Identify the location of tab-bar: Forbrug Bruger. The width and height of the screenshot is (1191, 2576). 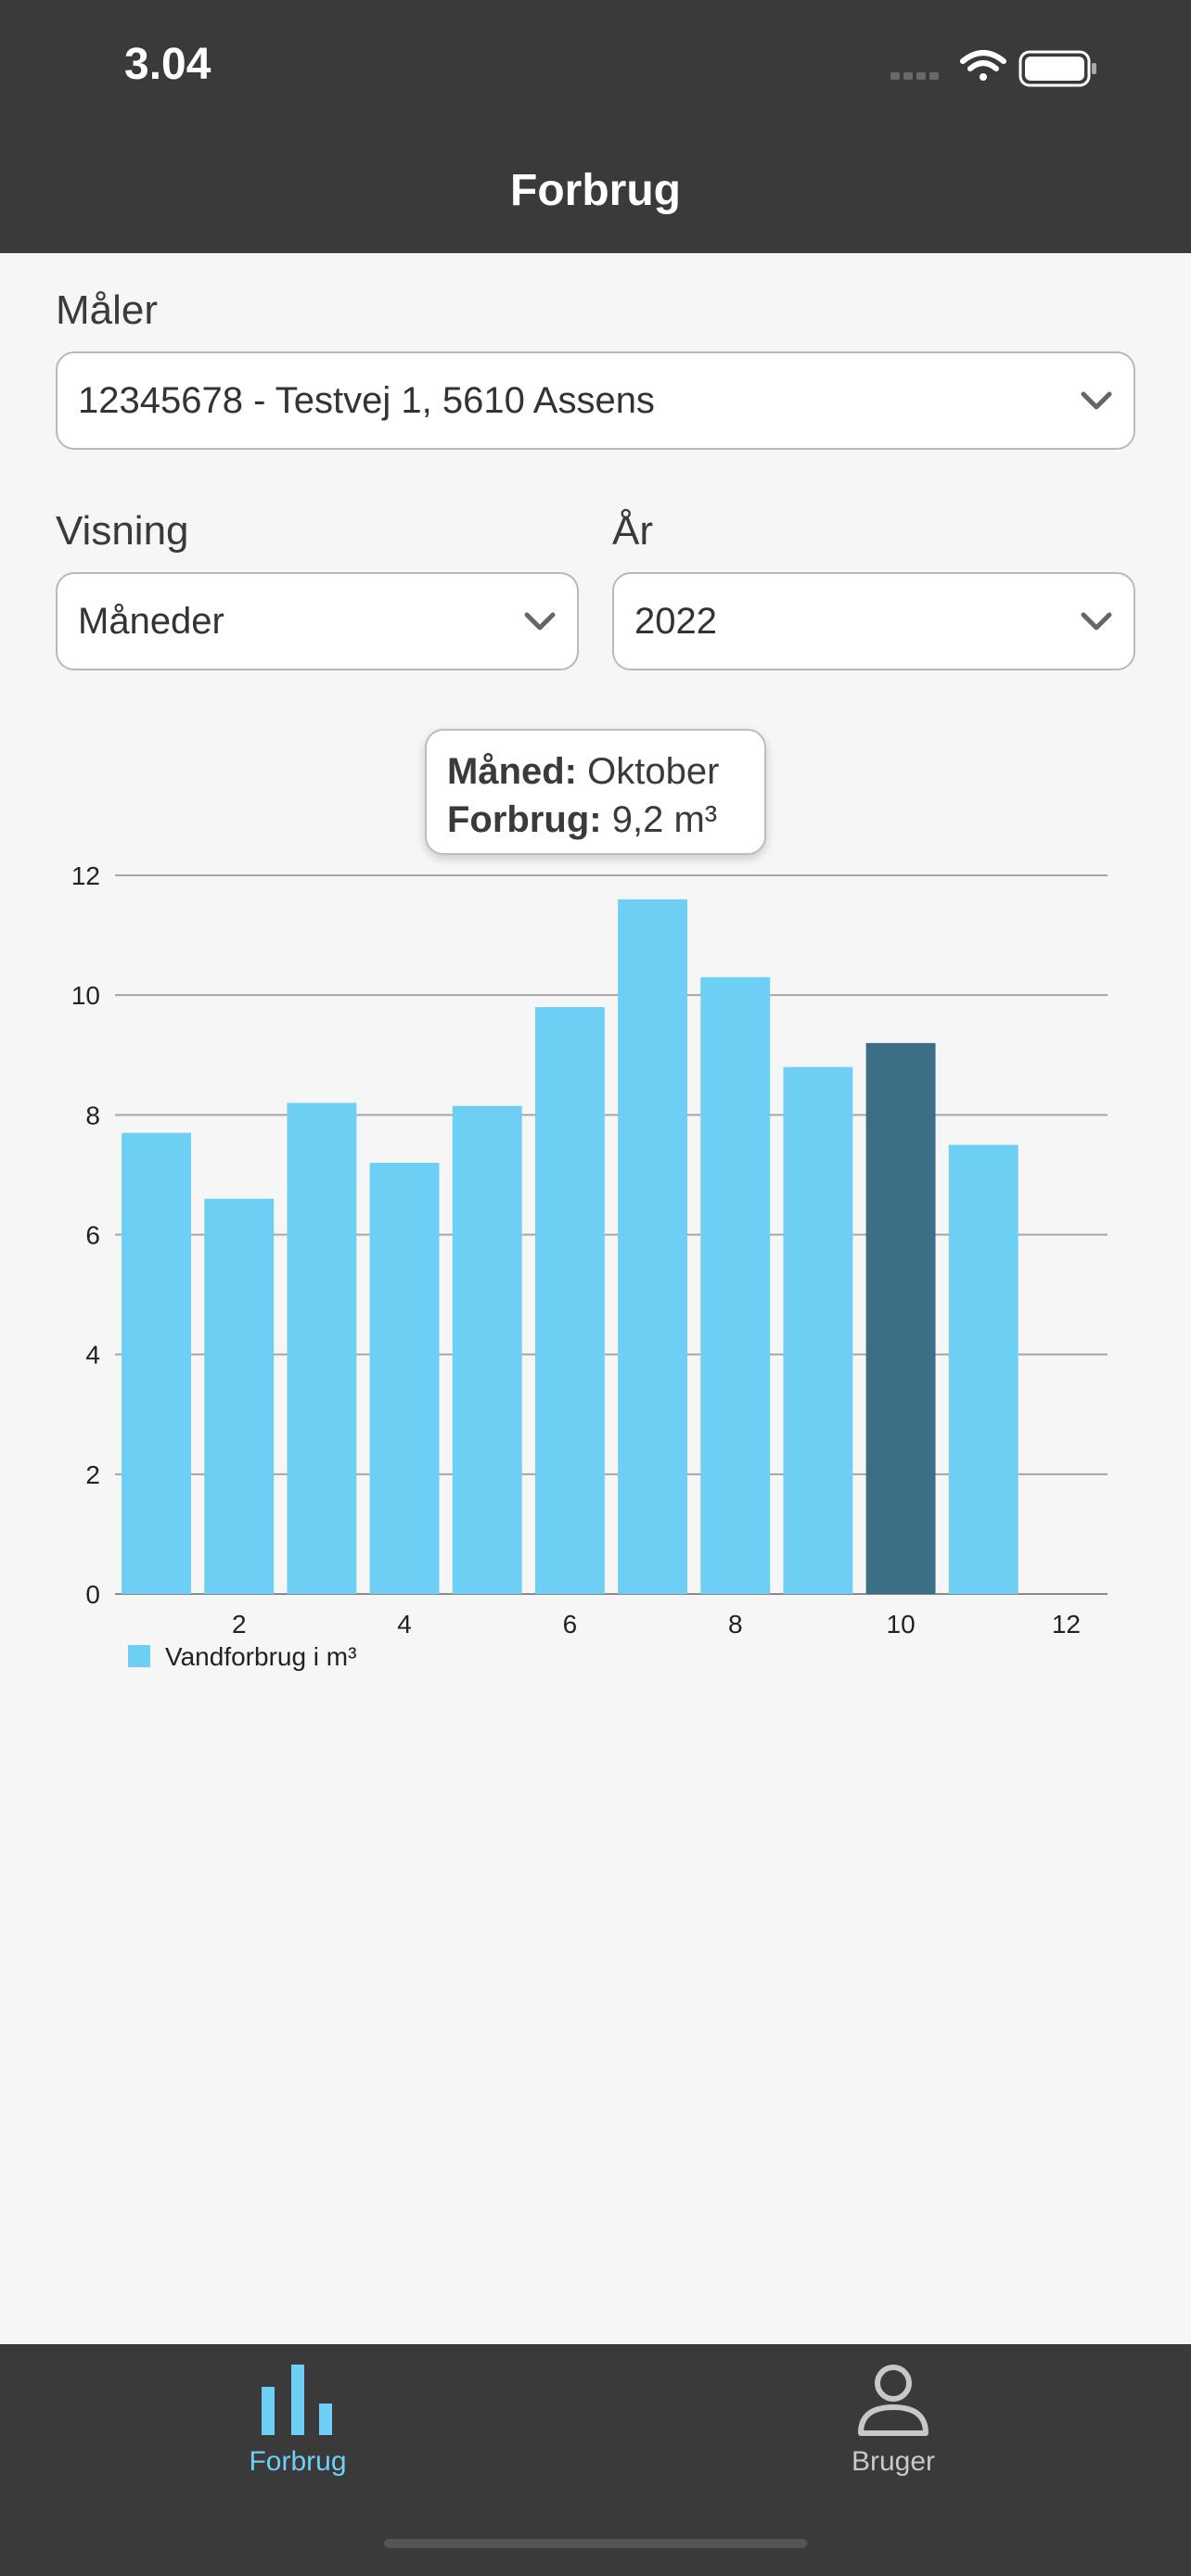
(595, 2460).